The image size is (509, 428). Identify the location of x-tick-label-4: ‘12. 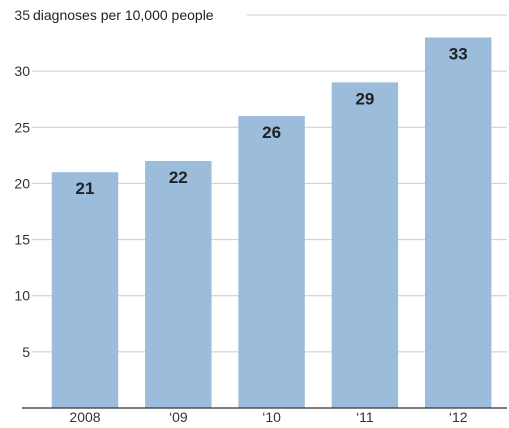
(458, 417).